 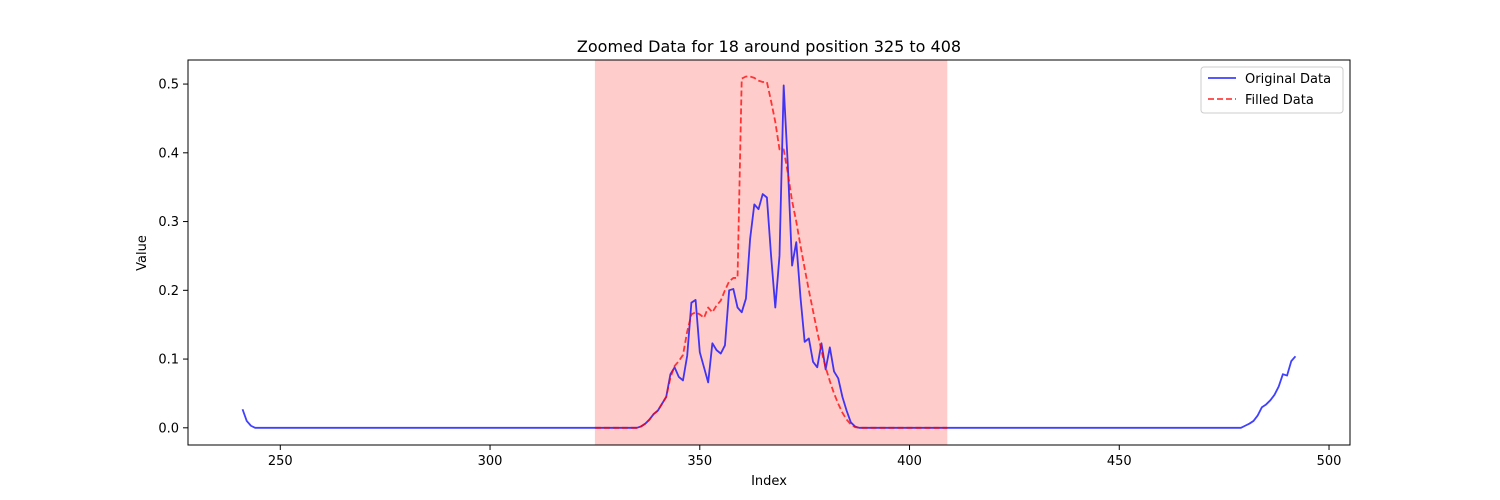 I want to click on x-tick-label: 400, so click(x=909, y=461).